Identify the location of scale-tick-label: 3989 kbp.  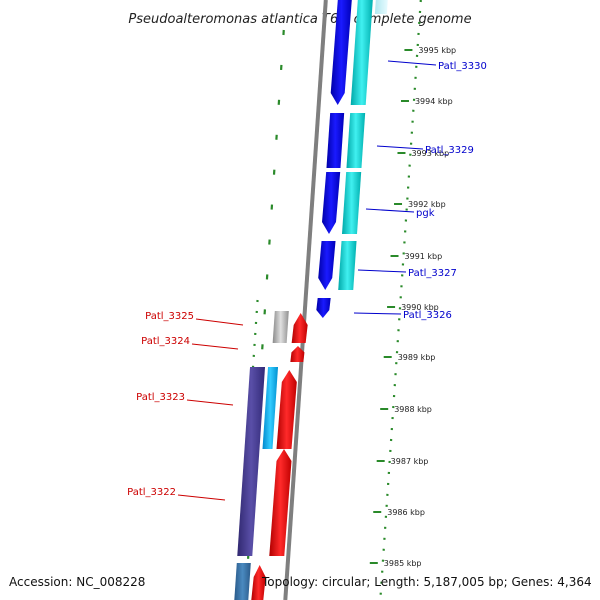
(417, 357).